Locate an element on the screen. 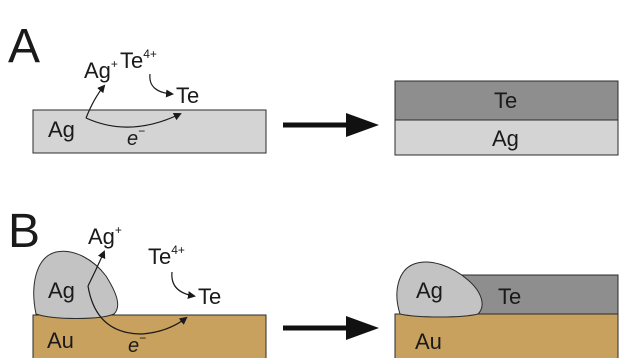 This screenshot has width=619, height=358. panel-b-result-particle-label: Ag is located at coordinates (429, 290).